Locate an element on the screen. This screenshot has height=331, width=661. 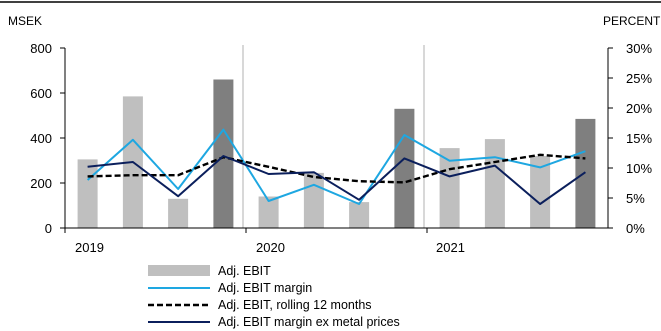
y-left-label: MSEK is located at coordinates (25, 21).